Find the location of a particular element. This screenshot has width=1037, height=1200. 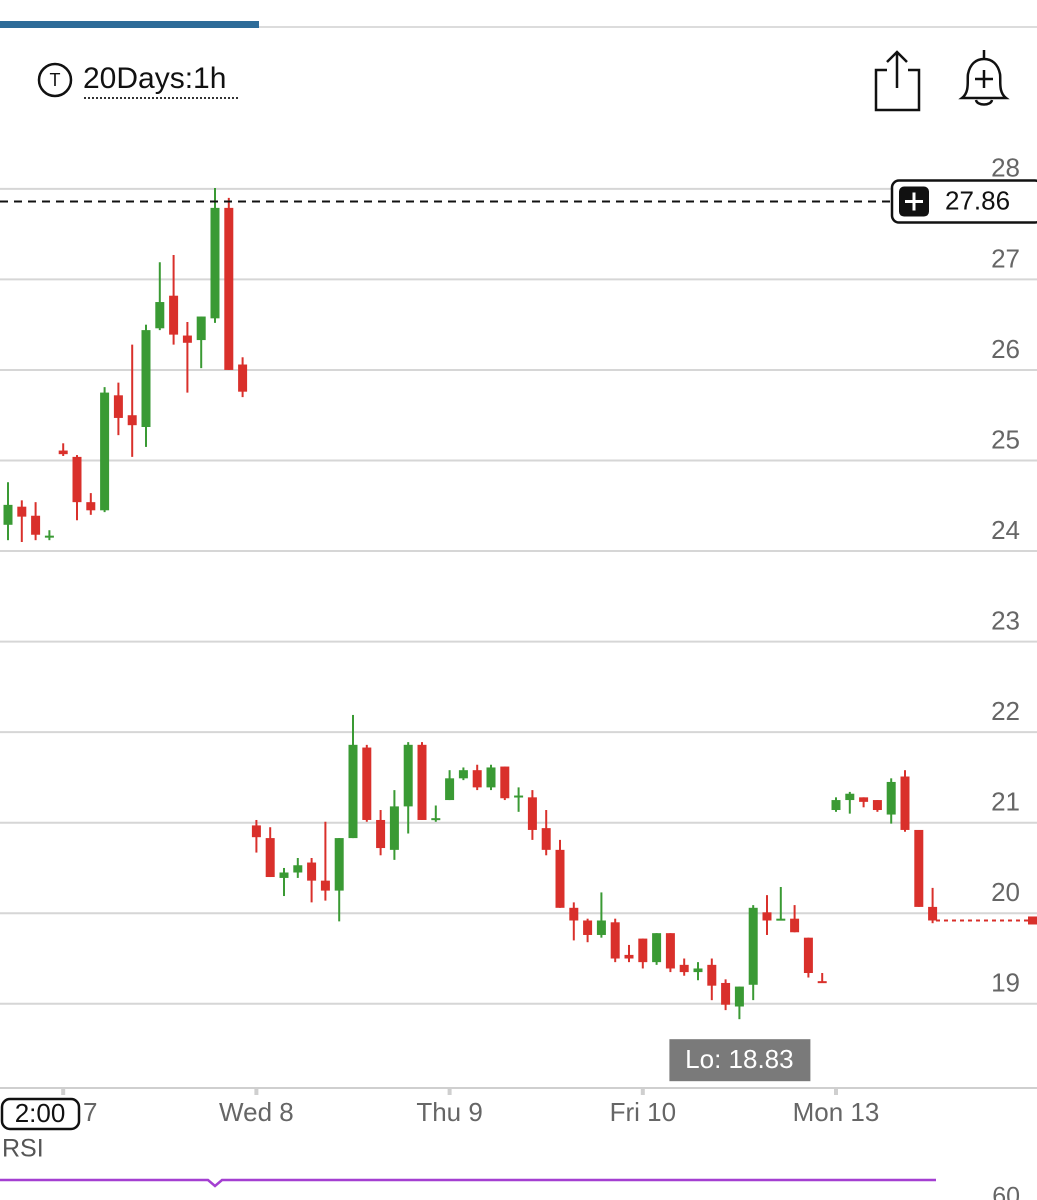

y-tick-label: 22 is located at coordinates (1005, 711).